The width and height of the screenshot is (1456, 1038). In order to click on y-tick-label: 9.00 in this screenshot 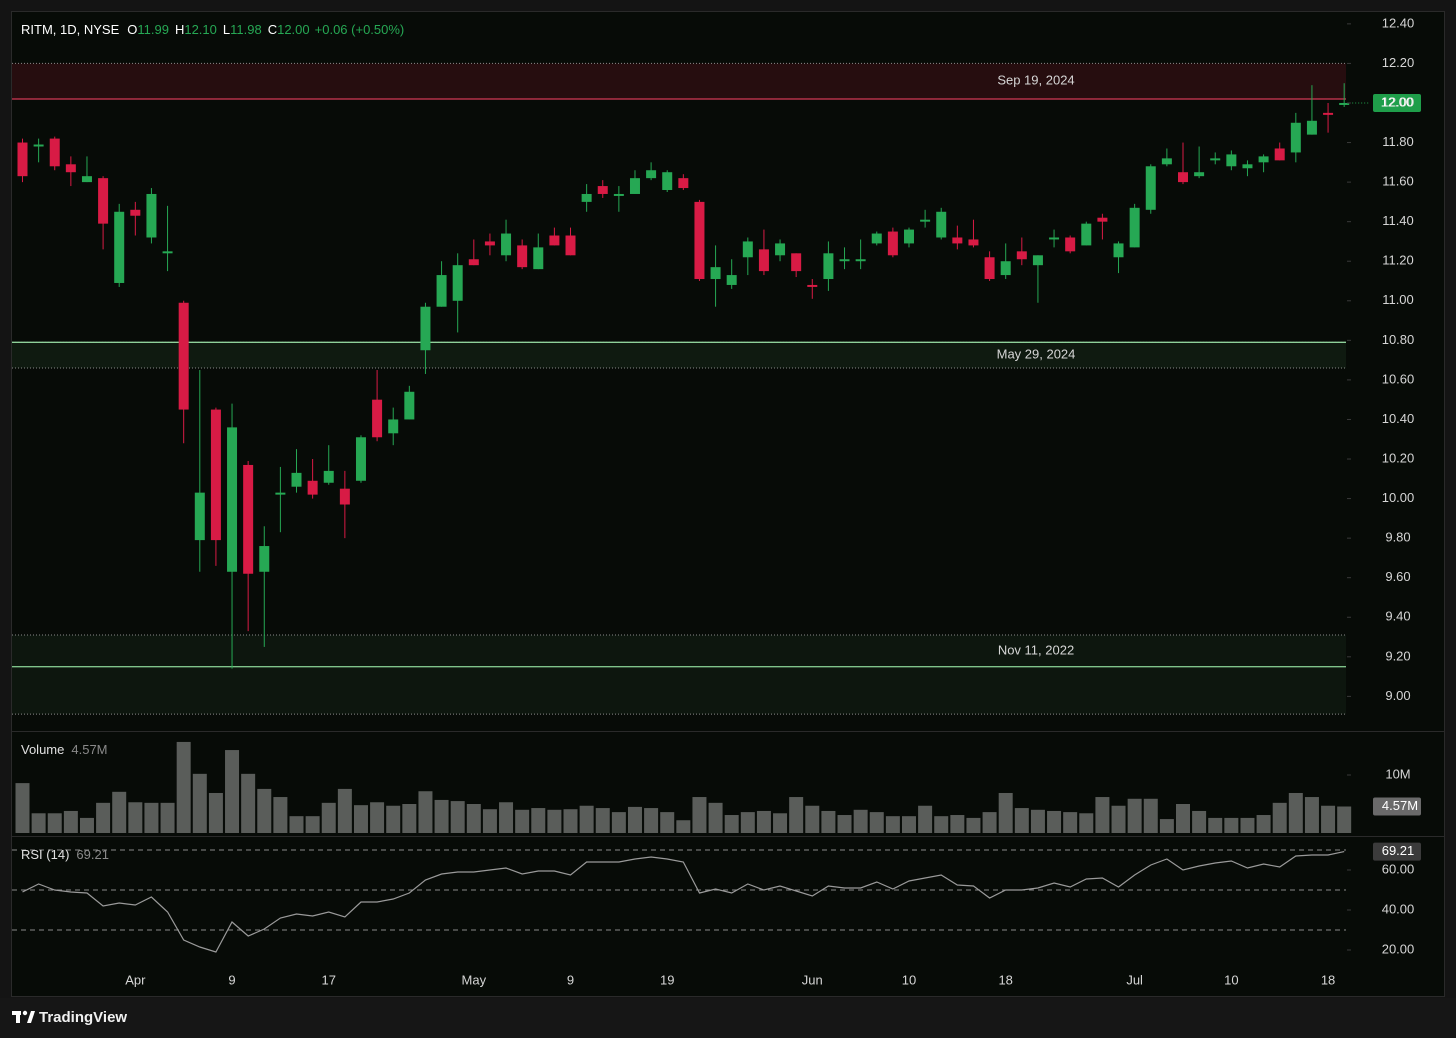, I will do `click(1397, 695)`.